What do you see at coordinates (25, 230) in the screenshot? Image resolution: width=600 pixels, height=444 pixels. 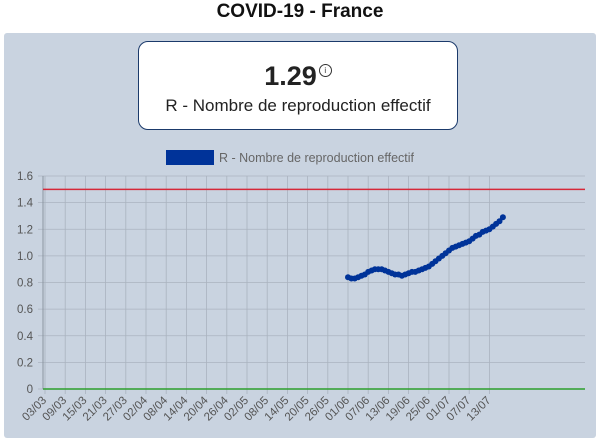 I see `y-tick-label: 1.2` at bounding box center [25, 230].